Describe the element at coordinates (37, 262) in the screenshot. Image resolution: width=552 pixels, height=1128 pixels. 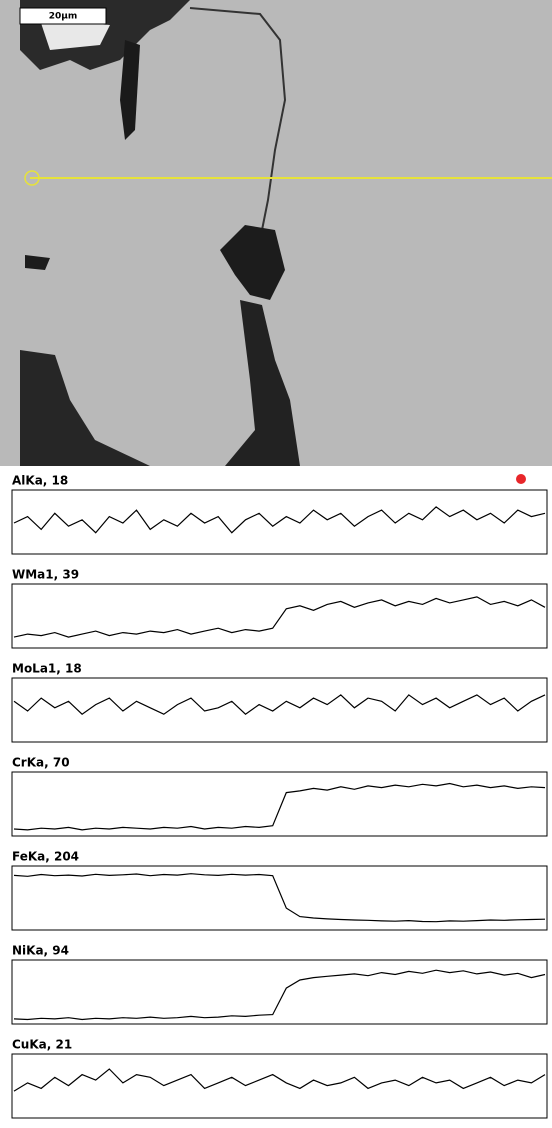
I see `dark-spot` at that location.